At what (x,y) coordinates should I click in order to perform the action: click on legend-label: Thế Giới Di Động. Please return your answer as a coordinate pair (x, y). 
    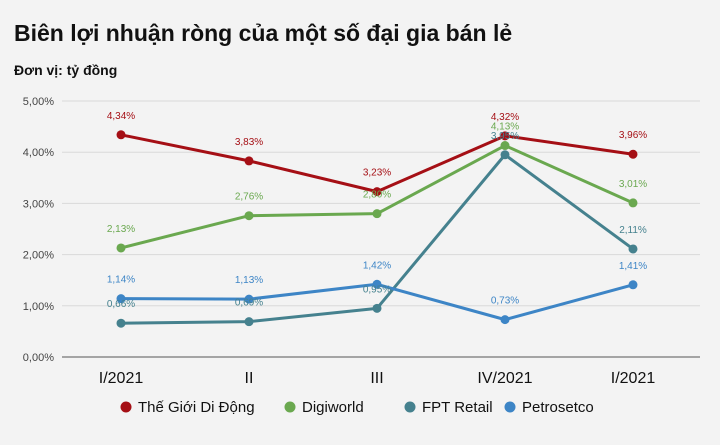
    Looking at the image, I should click on (196, 407).